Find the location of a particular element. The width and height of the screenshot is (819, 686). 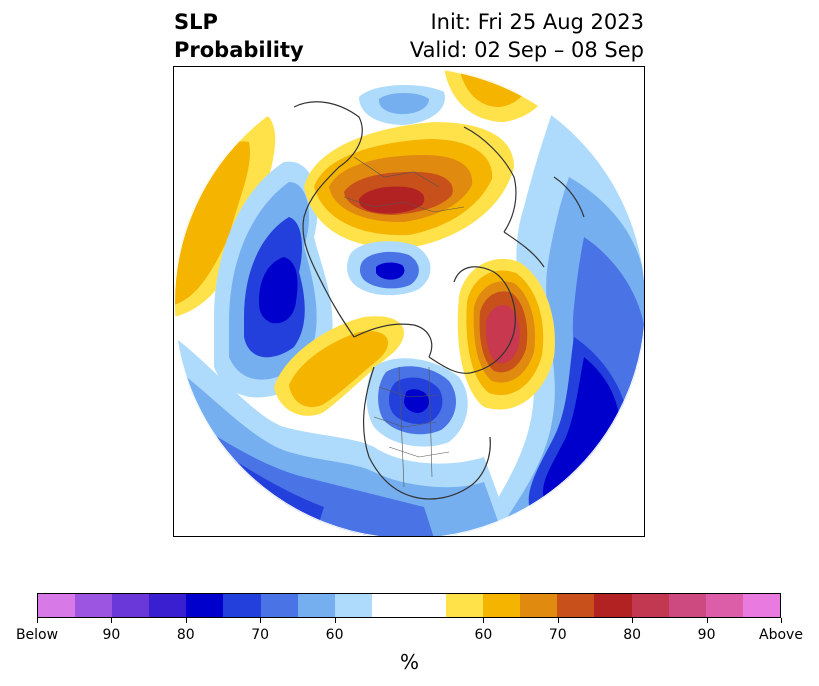

title-product: Probability is located at coordinates (239, 50).